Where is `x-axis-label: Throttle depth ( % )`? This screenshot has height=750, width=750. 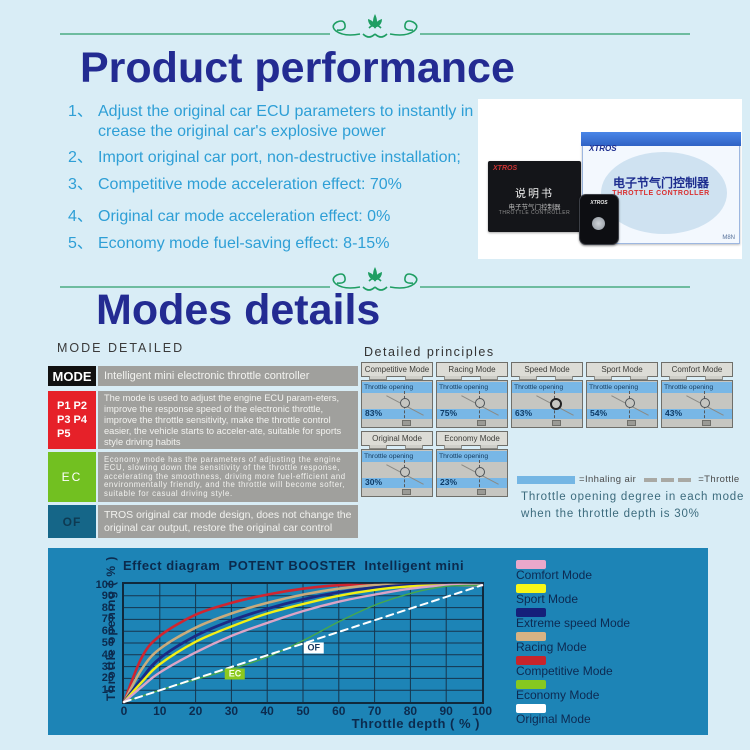 x-axis-label: Throttle depth ( % ) is located at coordinates (415, 723).